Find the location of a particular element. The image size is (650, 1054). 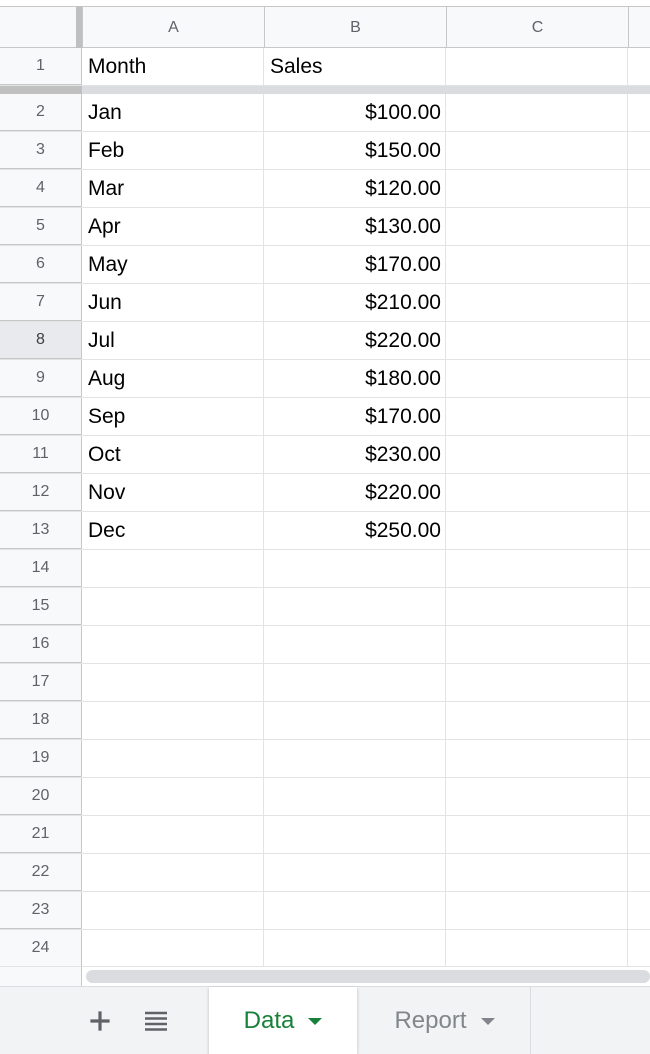

cell-c3 is located at coordinates (537, 150).